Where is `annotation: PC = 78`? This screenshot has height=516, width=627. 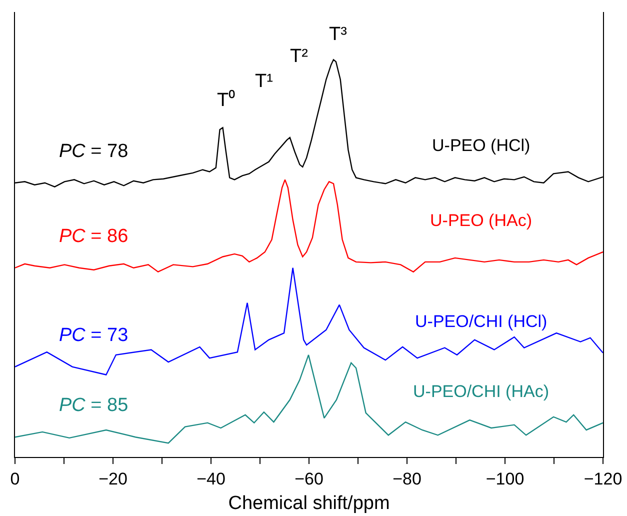
annotation: PC = 78 is located at coordinates (93, 151).